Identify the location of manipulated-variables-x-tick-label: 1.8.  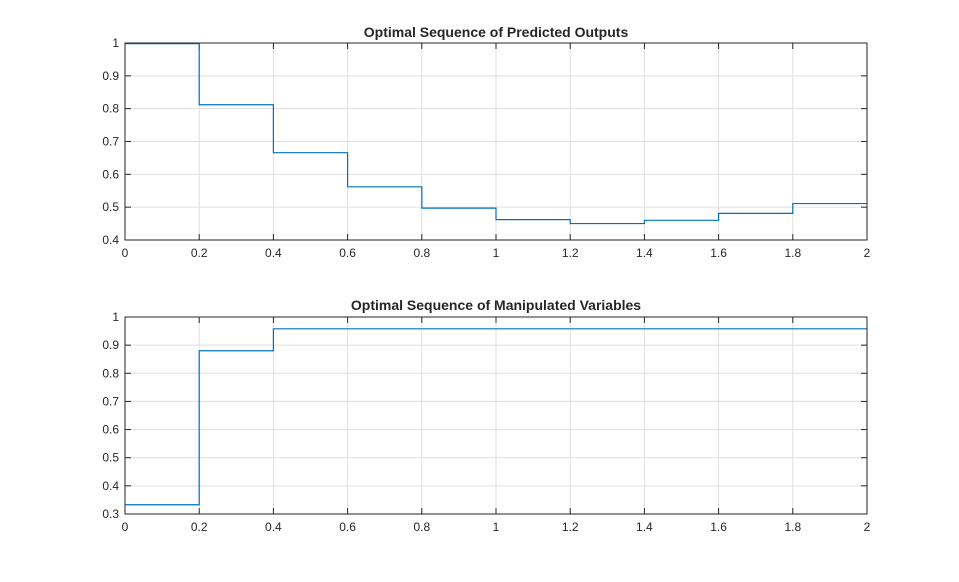
(792, 527).